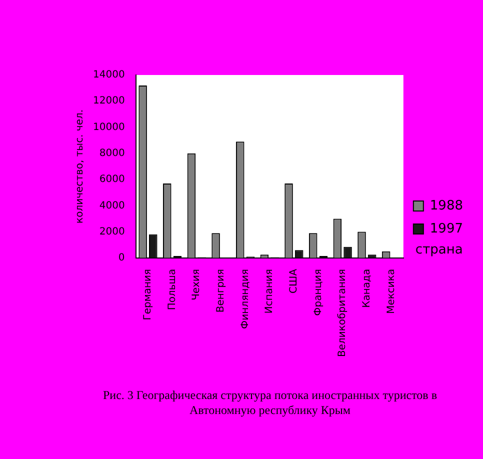 This screenshot has height=459, width=483. Describe the element at coordinates (109, 127) in the screenshot. I see `y-tick-label: 10000` at that location.